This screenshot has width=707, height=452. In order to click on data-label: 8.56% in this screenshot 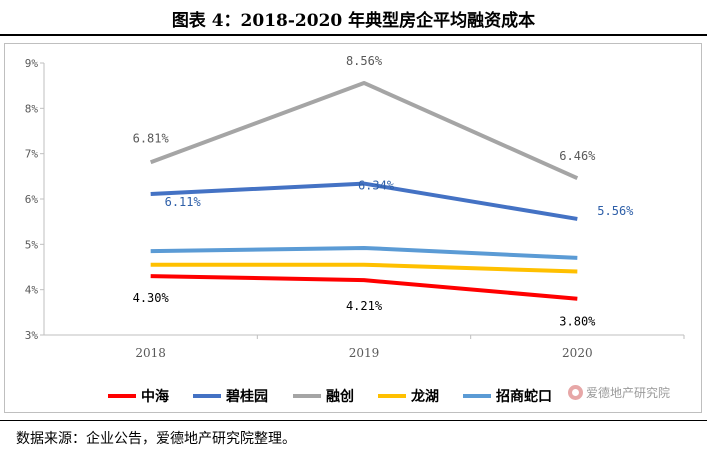, I will do `click(364, 61)`.